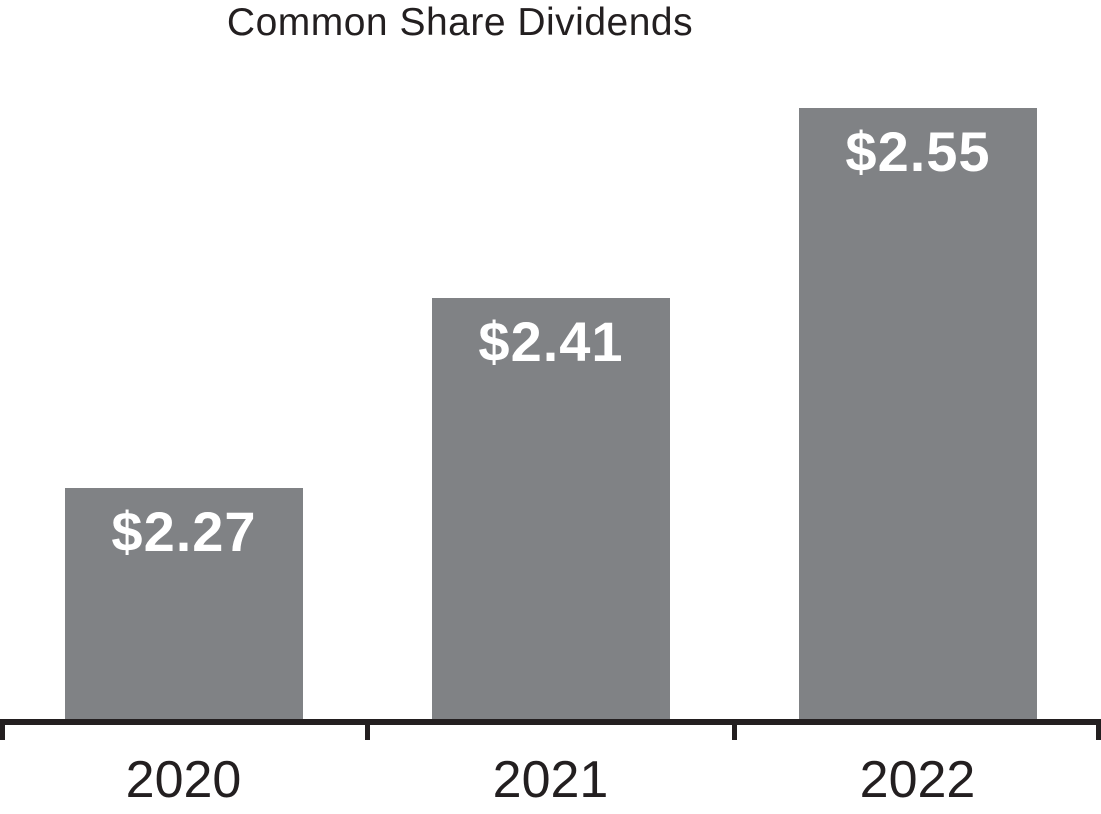  Describe the element at coordinates (551, 508) in the screenshot. I see `bar: $2.41` at that location.